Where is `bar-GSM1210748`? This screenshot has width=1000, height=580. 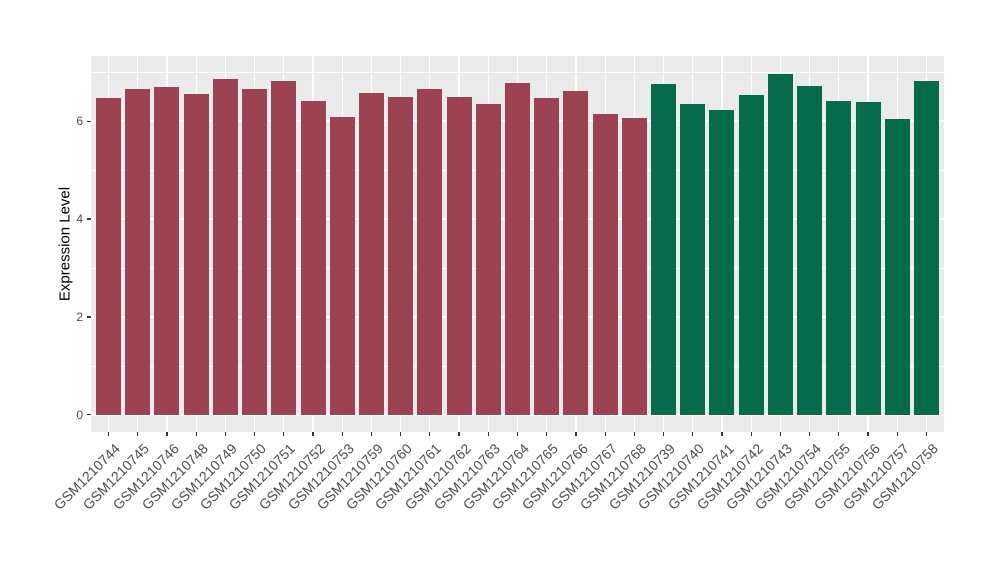
bar-GSM1210748 is located at coordinates (196, 254).